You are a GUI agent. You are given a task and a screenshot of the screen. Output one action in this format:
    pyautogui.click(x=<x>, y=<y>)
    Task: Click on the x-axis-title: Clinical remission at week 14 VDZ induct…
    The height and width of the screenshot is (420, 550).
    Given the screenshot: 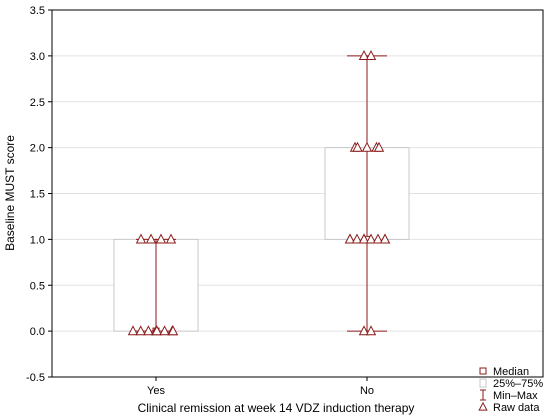 What is the action you would take?
    pyautogui.click(x=276, y=408)
    